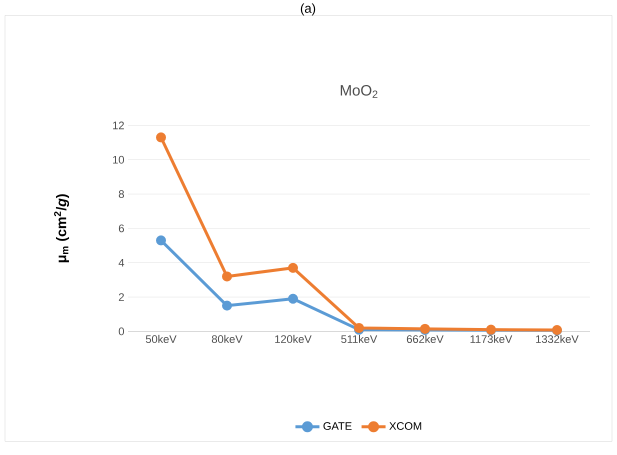 The image size is (617, 455). Describe the element at coordinates (161, 338) in the screenshot. I see `x-tick-label: 50keV` at that location.